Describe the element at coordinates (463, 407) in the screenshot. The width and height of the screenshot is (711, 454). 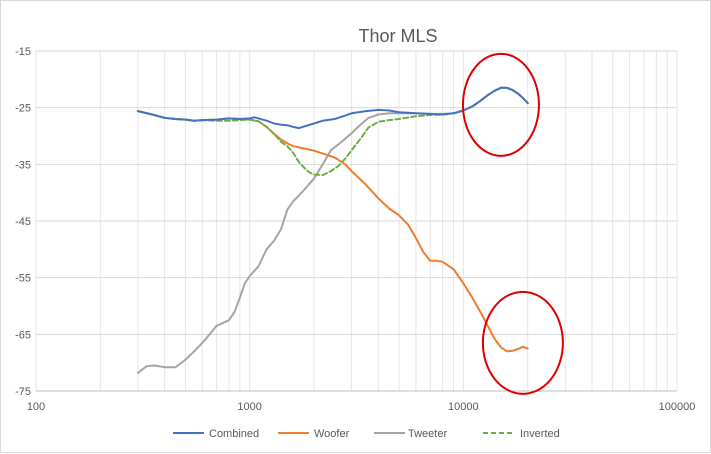
I see `x-tick-label: 10000` at that location.